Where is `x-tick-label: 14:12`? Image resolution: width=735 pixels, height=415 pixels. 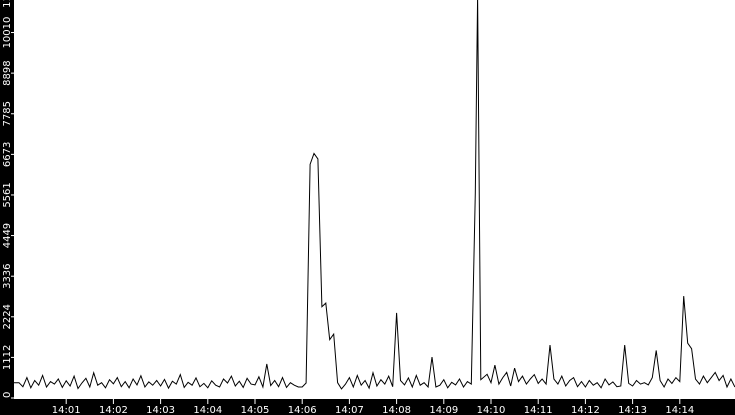 x-tick-label: 14:12 is located at coordinates (585, 410).